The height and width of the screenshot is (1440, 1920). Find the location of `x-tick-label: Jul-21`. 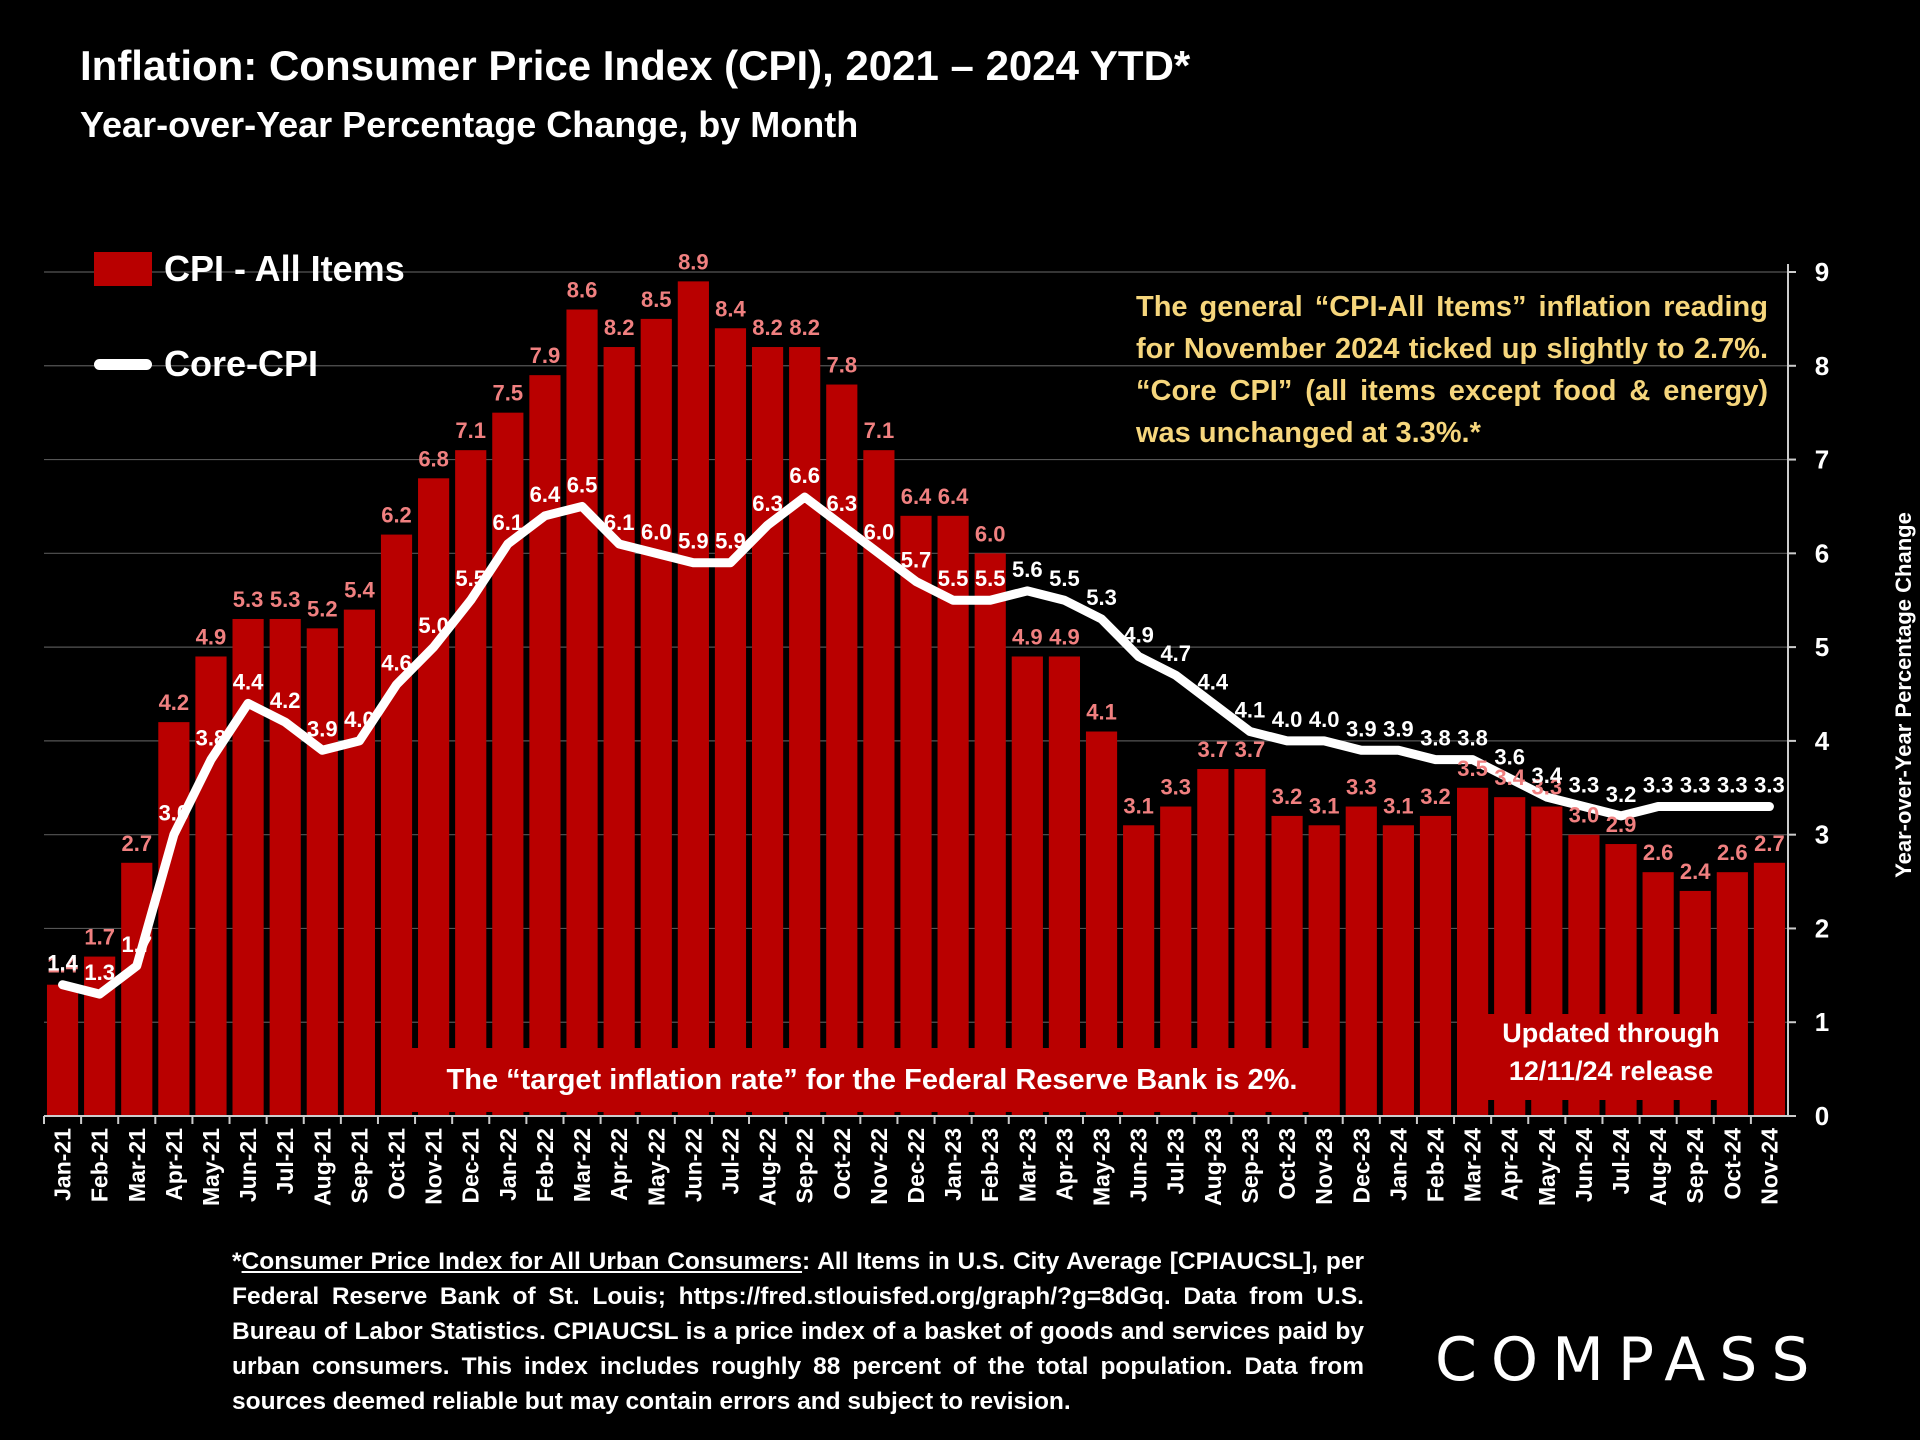

x-tick-label: Jul-21 is located at coordinates (285, 1161).